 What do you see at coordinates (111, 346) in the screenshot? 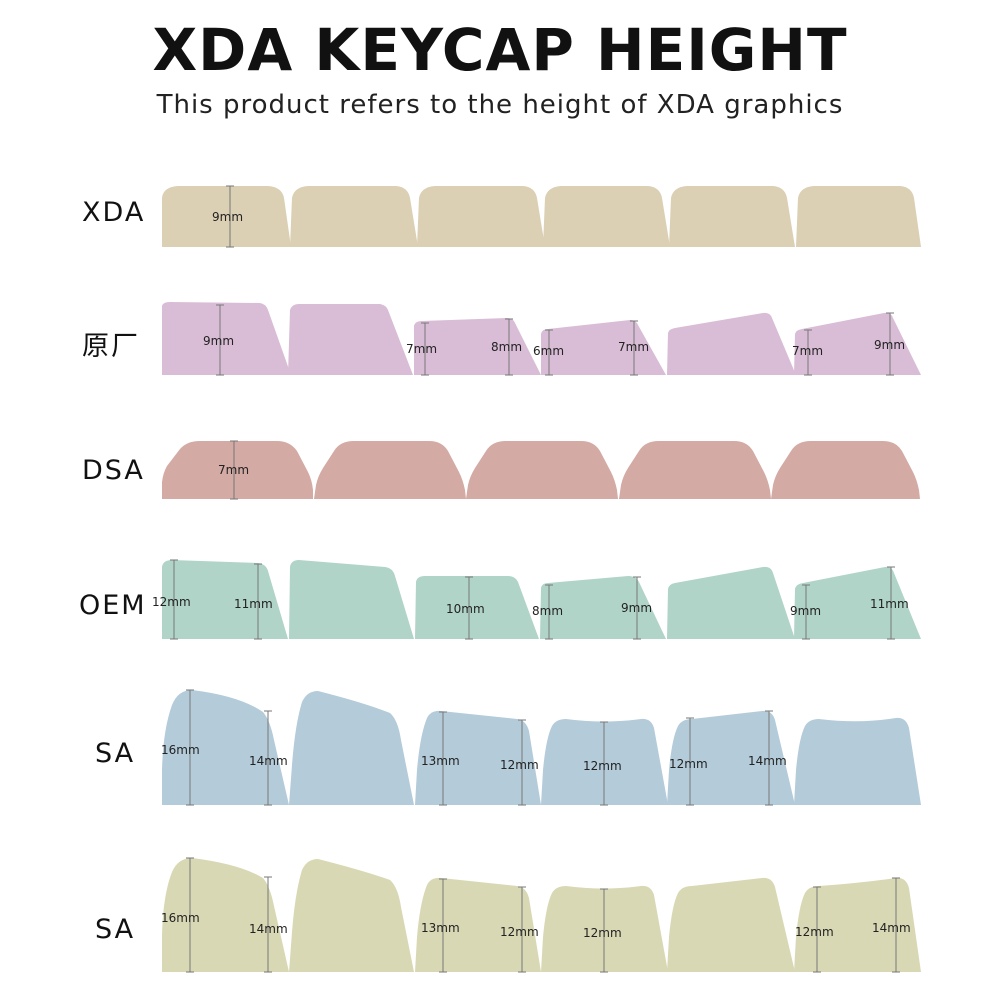
I see `row-label-oem-factory: 原厂` at bounding box center [111, 346].